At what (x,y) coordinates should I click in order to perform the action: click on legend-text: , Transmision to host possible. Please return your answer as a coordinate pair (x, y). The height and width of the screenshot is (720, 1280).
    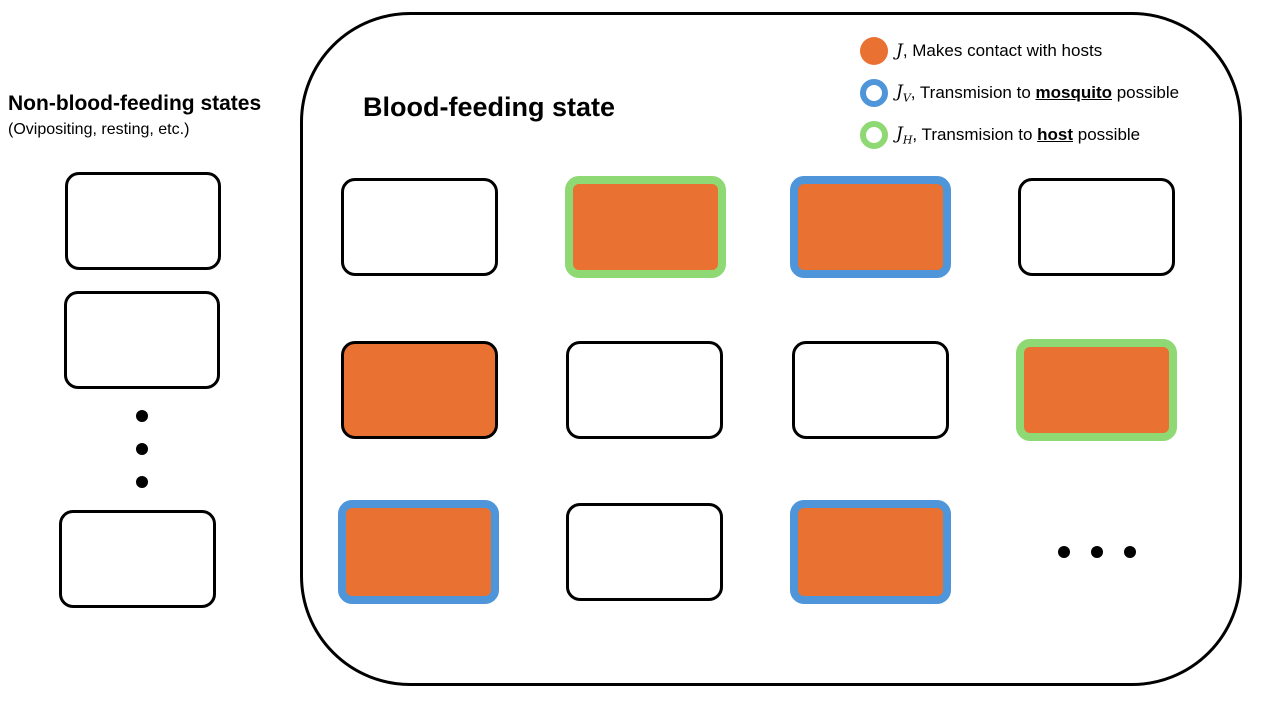
    Looking at the image, I should click on (1026, 134).